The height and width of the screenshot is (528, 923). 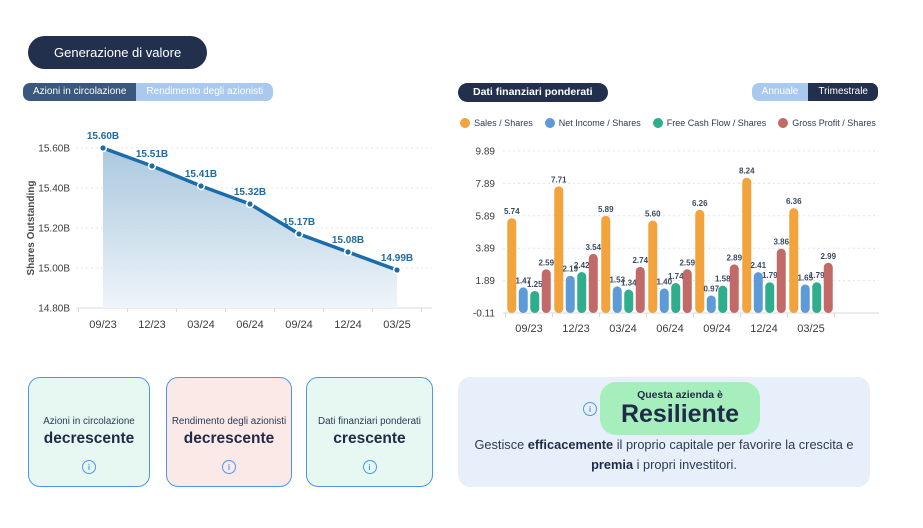 I want to click on summary-card-rendimento-azionisti: Rendimento degli azionisti decrescente i, so click(x=229, y=432).